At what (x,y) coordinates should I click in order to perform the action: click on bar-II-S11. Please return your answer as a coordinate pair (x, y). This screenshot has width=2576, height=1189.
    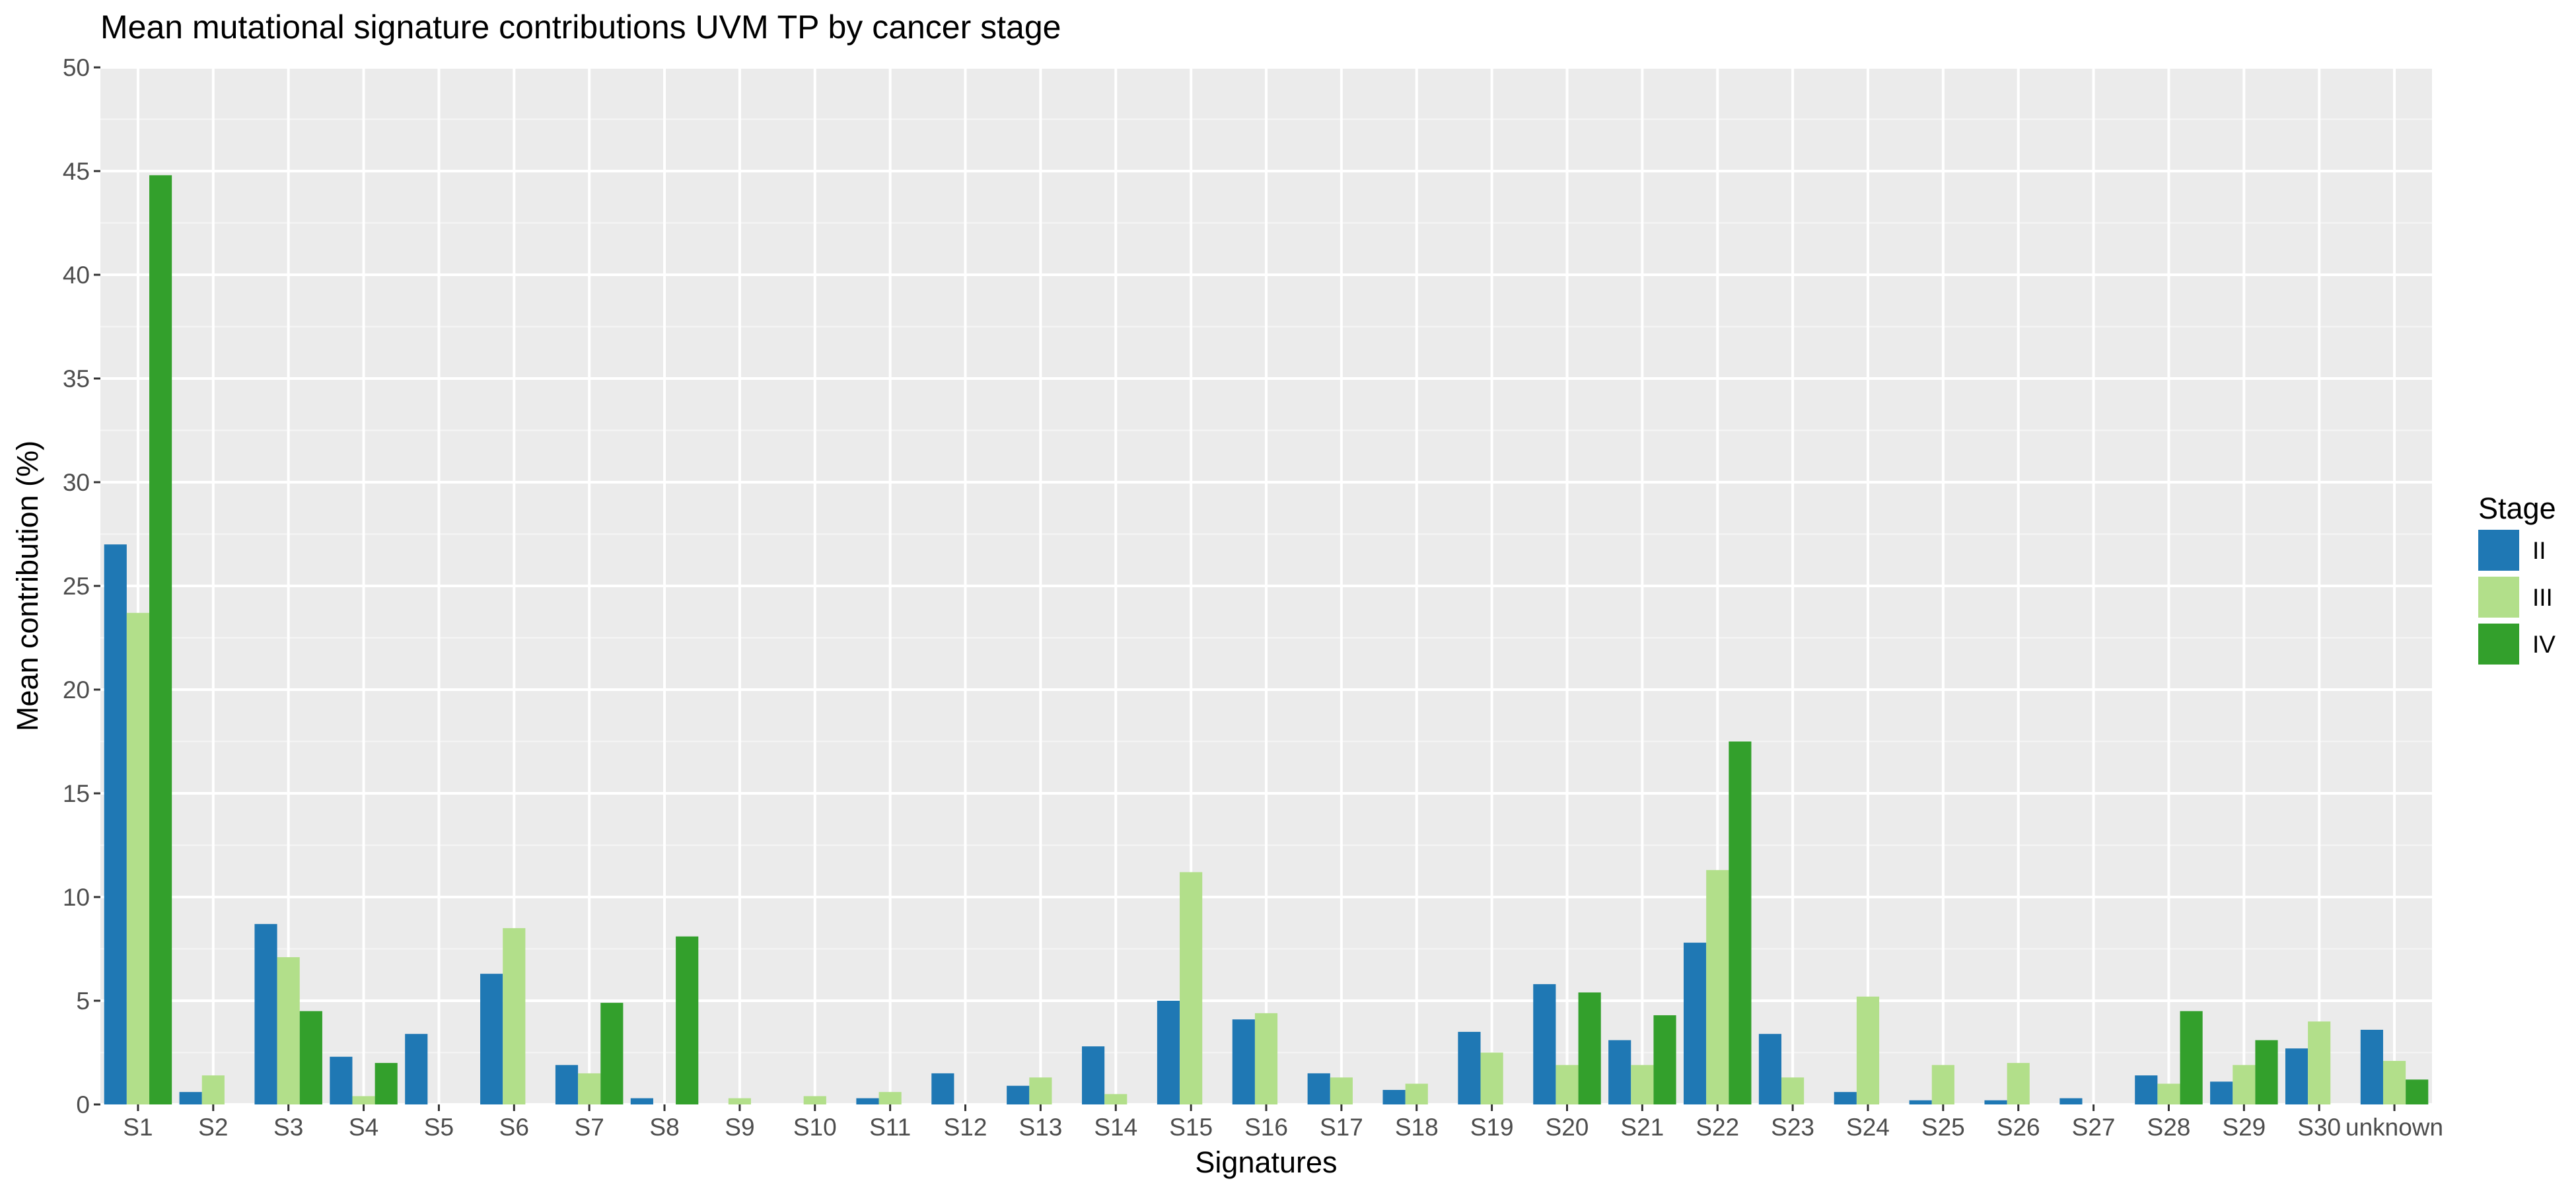
    Looking at the image, I should click on (867, 1101).